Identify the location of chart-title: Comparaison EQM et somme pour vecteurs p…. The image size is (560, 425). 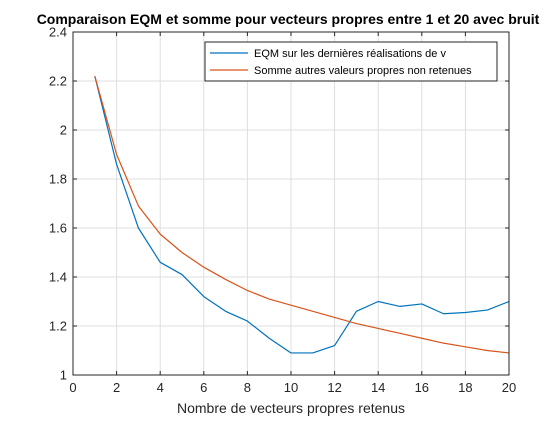
(288, 19).